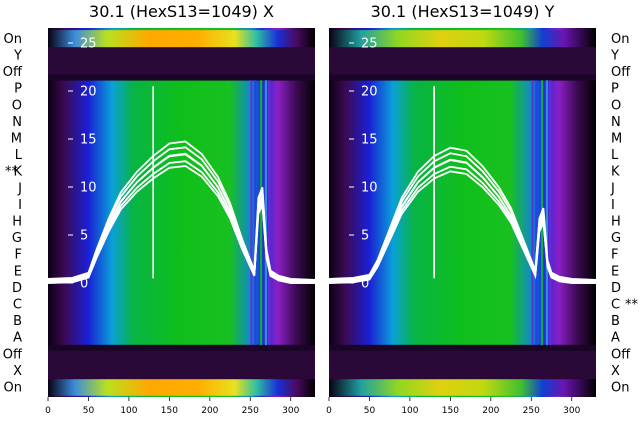  I want to click on chart-title: 30.1 (HexS13=1049) Y, so click(463, 11).